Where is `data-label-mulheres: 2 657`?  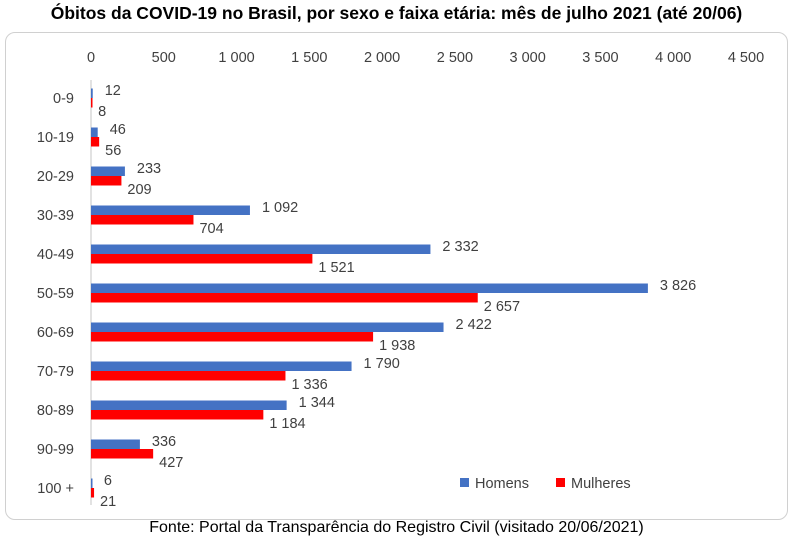
data-label-mulheres: 2 657 is located at coordinates (502, 307).